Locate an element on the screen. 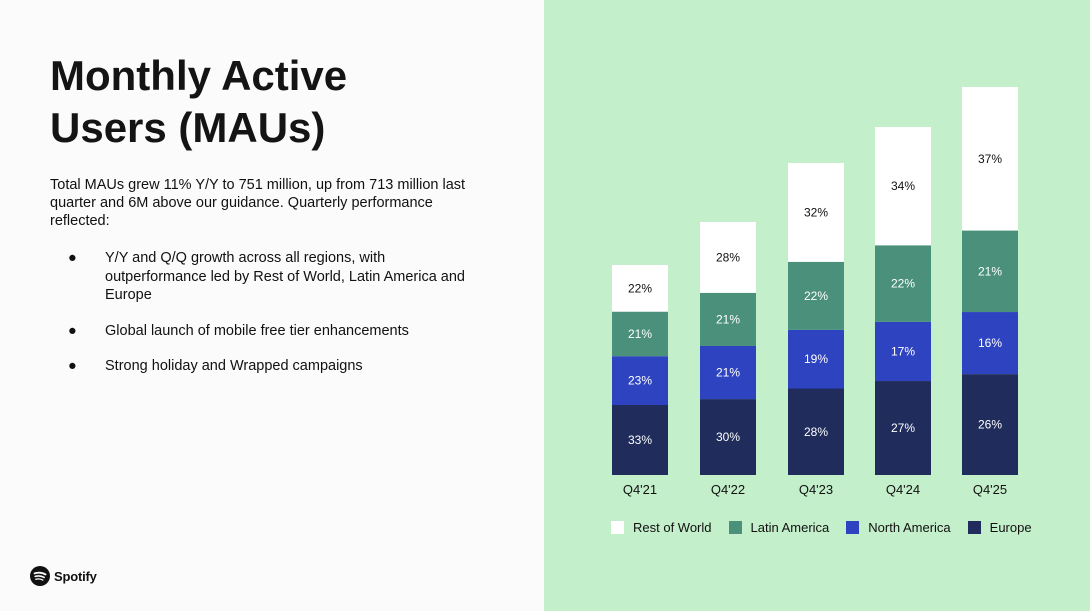 The height and width of the screenshot is (611, 1090). page-title: Monthly Active Users (MAUs) is located at coordinates (199, 101).